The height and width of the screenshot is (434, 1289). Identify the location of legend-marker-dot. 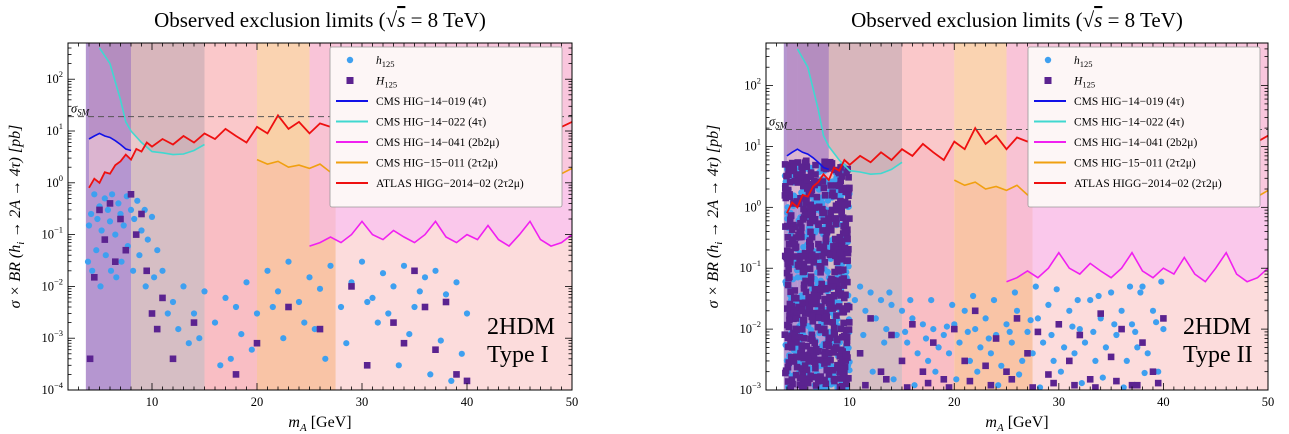
(1048, 60).